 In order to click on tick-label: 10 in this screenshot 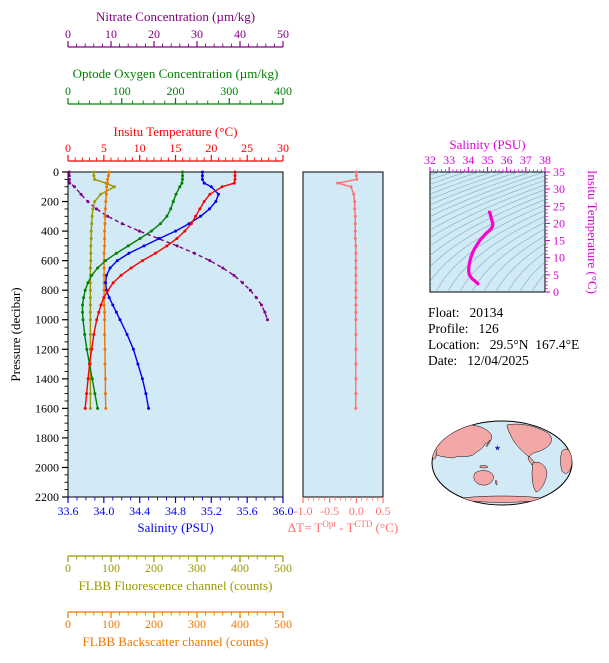, I will do `click(111, 34)`.